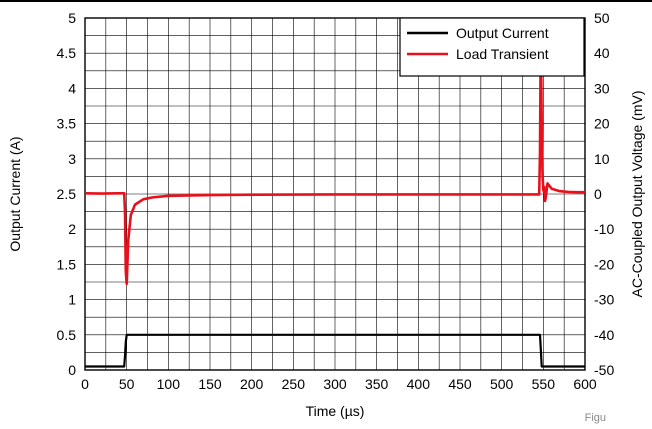  I want to click on y-left-tick-label: 1, so click(72, 300).